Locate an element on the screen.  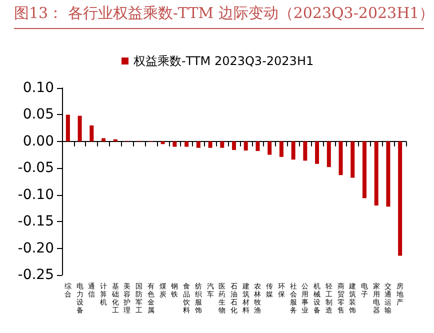
y-tick-label: -0.20 is located at coordinates (36, 248).